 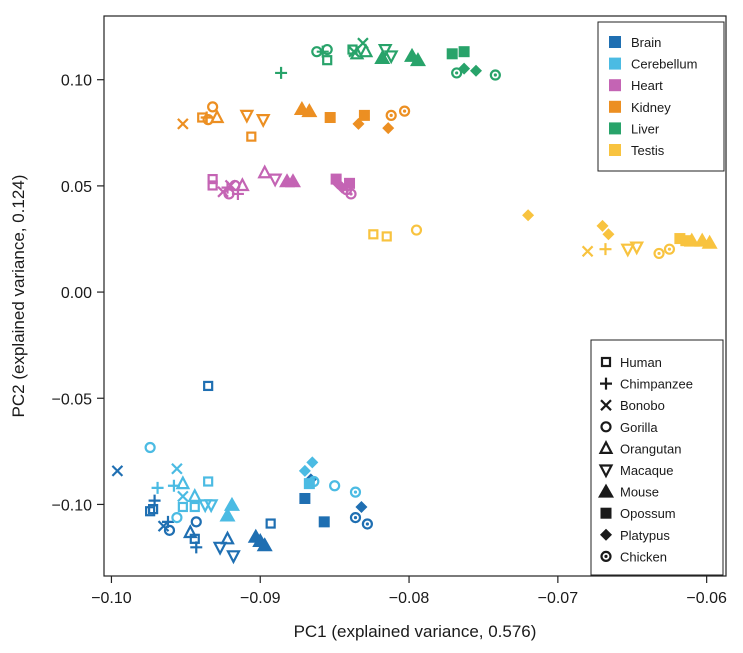 I want to click on x-axis: −0.10 −0.09 −0.08 −0.07 −0.06, so click(x=409, y=591).